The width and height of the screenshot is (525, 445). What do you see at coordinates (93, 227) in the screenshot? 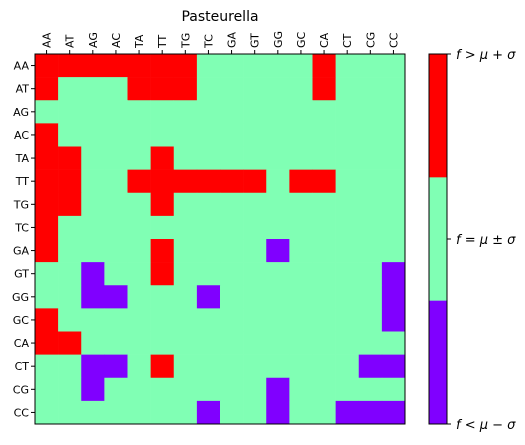
I see `heatmap-cell-TC-AG` at bounding box center [93, 227].